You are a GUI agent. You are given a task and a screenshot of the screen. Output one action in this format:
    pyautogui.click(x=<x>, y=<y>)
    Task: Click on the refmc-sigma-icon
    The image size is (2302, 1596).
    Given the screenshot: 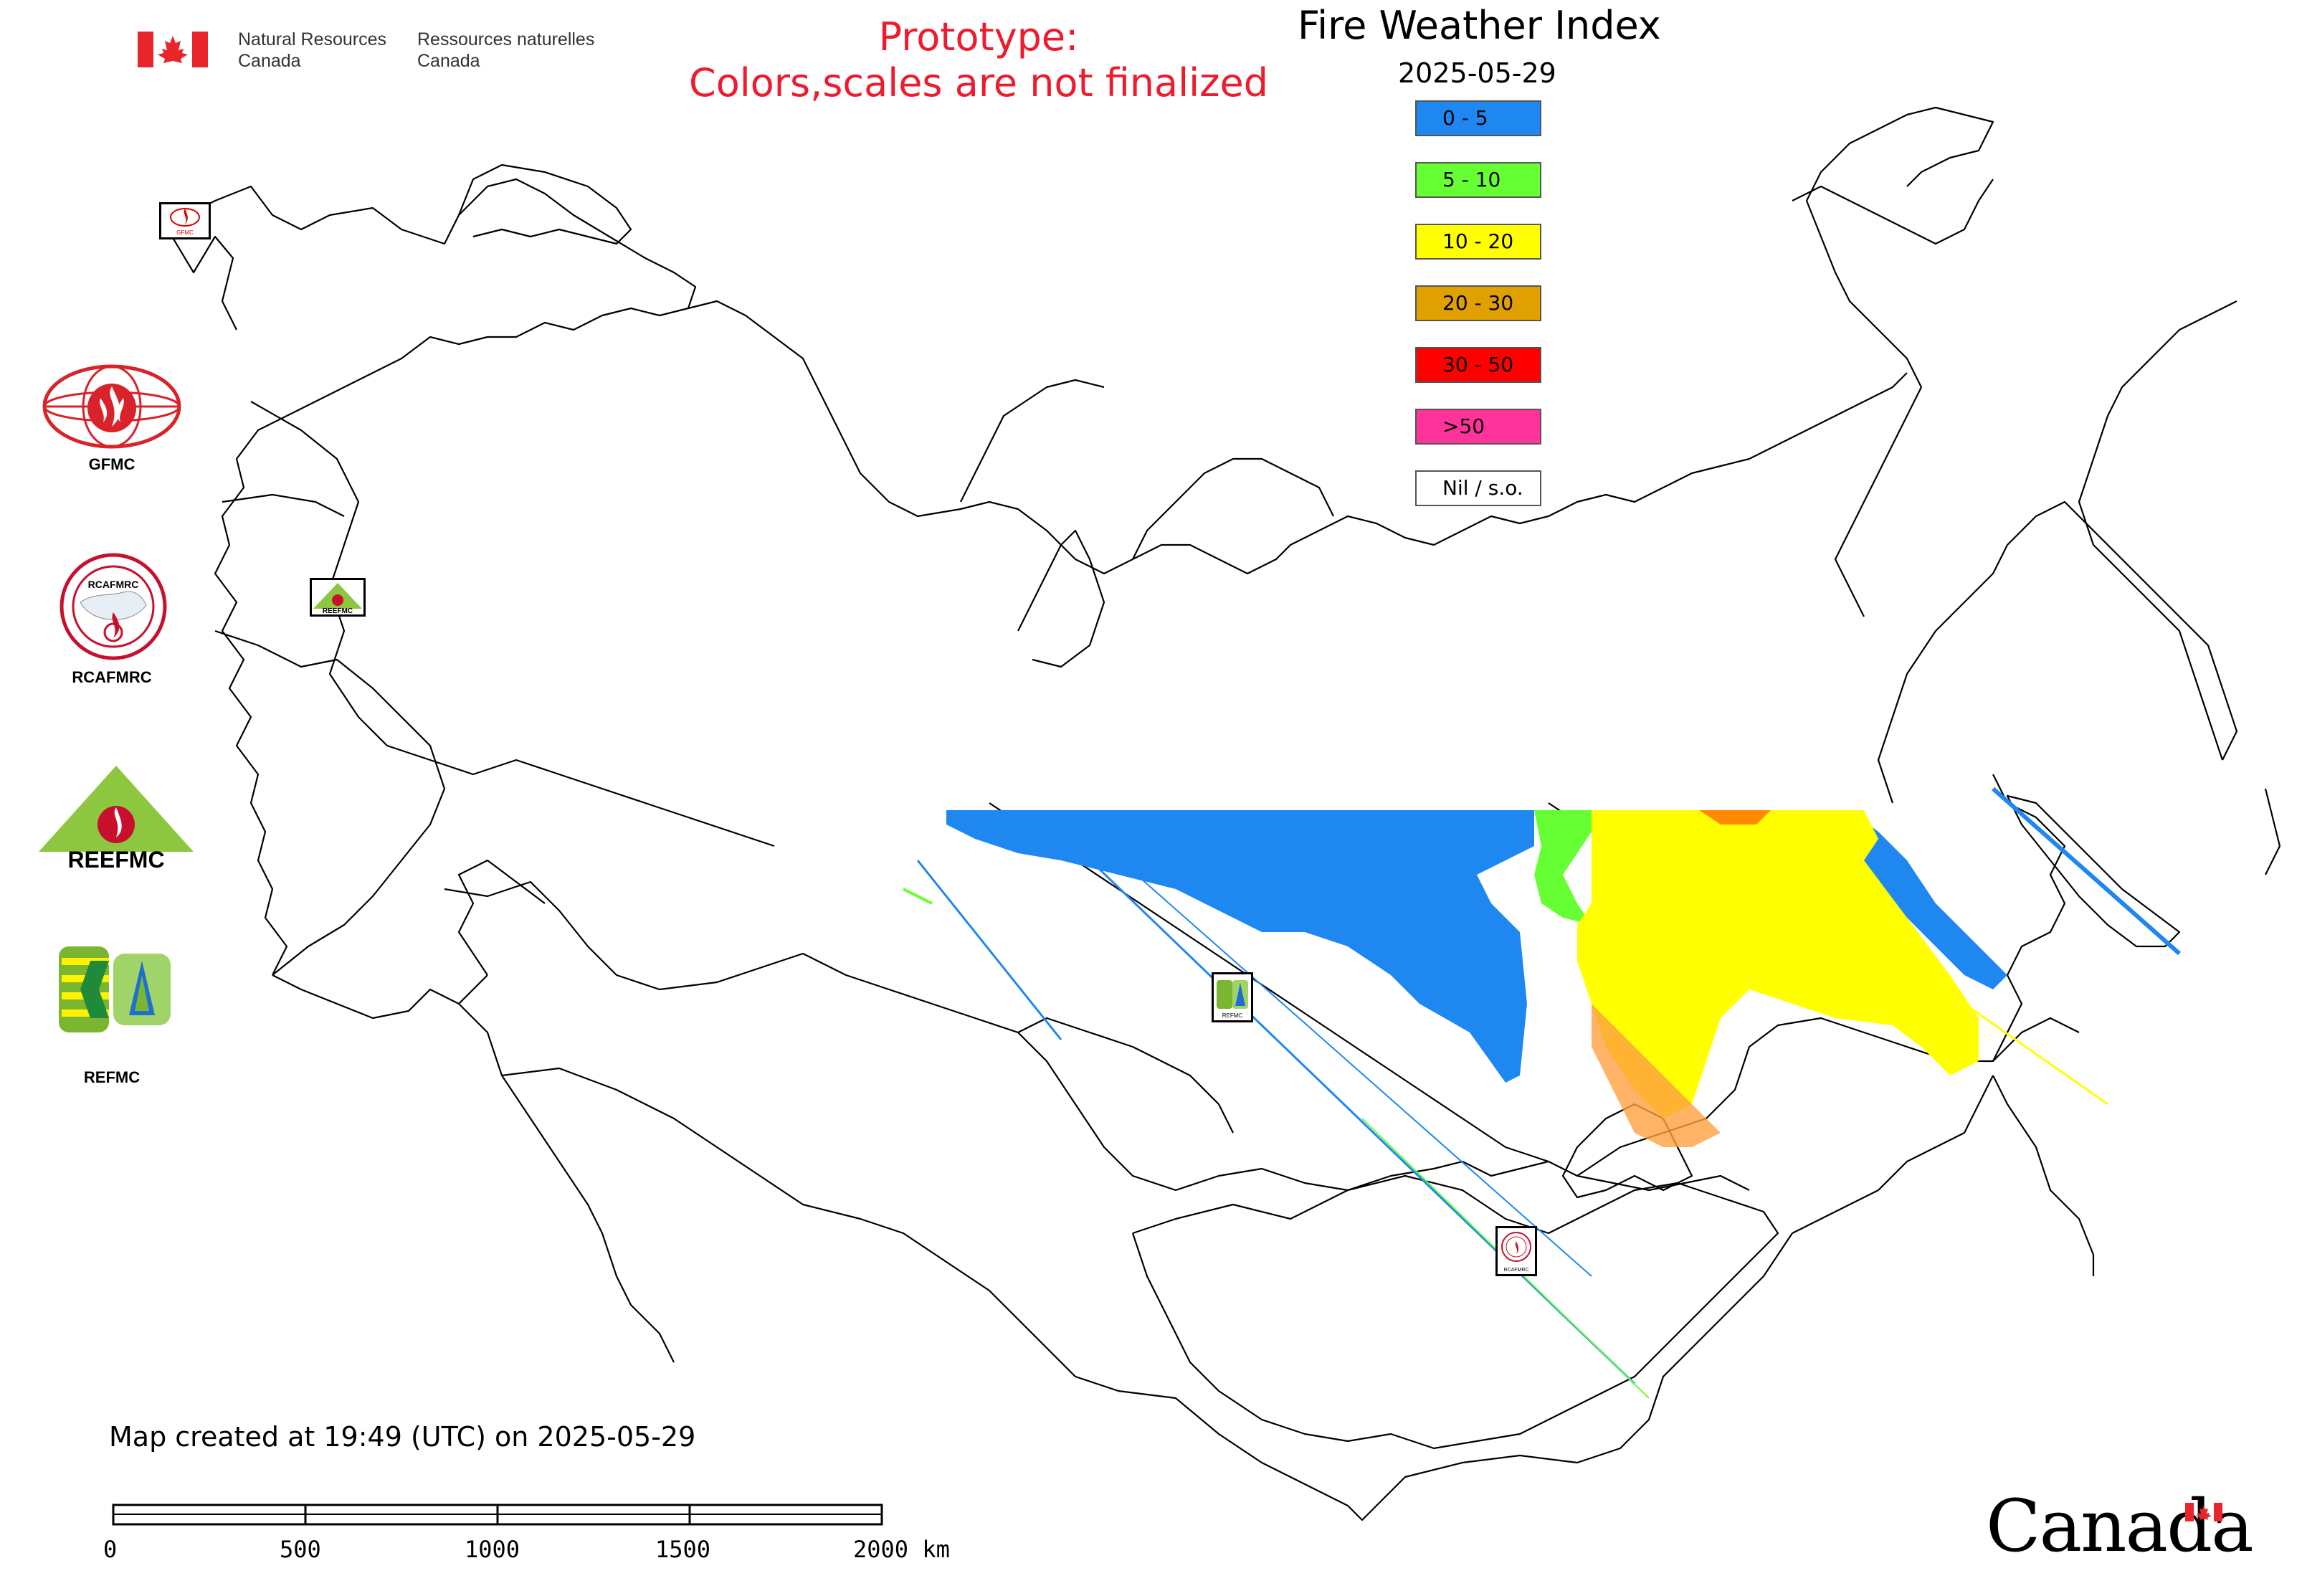 What is the action you would take?
    pyautogui.click(x=115, y=989)
    